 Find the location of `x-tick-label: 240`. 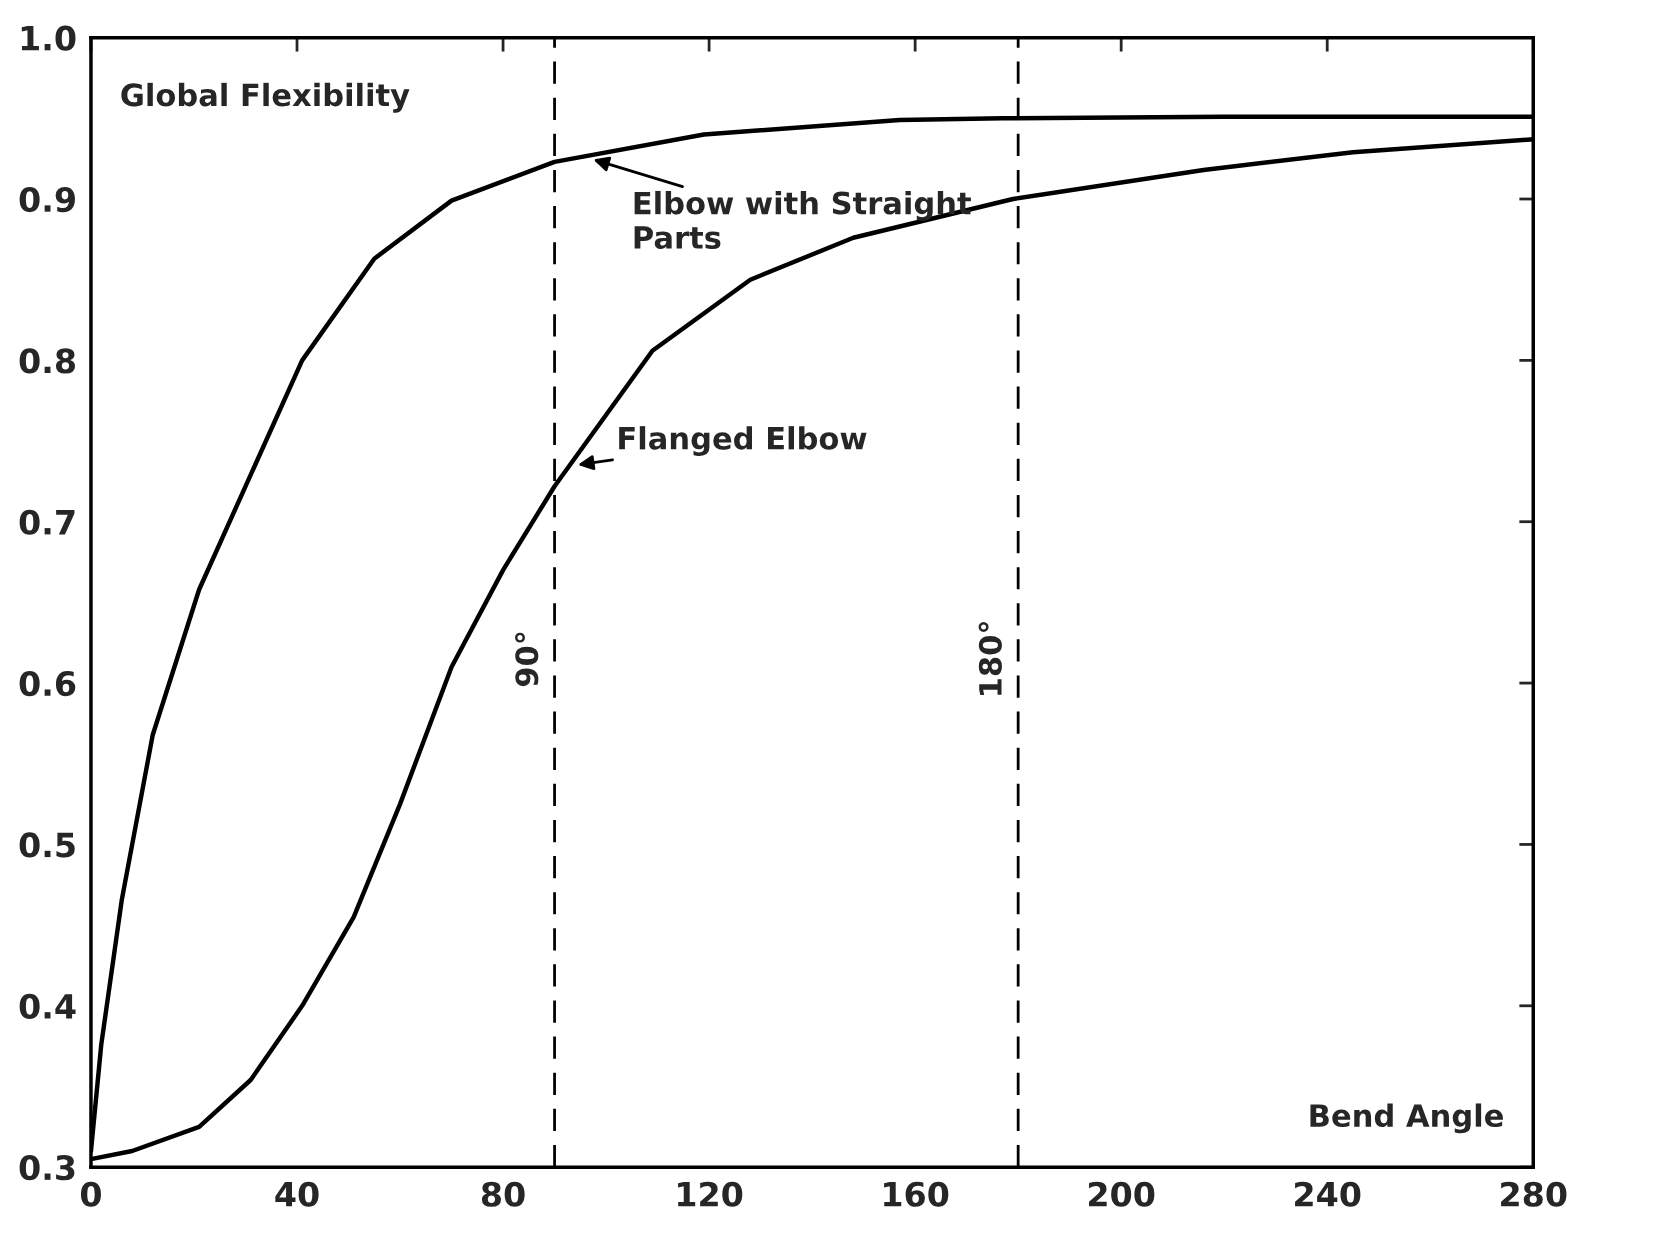

x-tick-label: 240 is located at coordinates (1328, 1194).